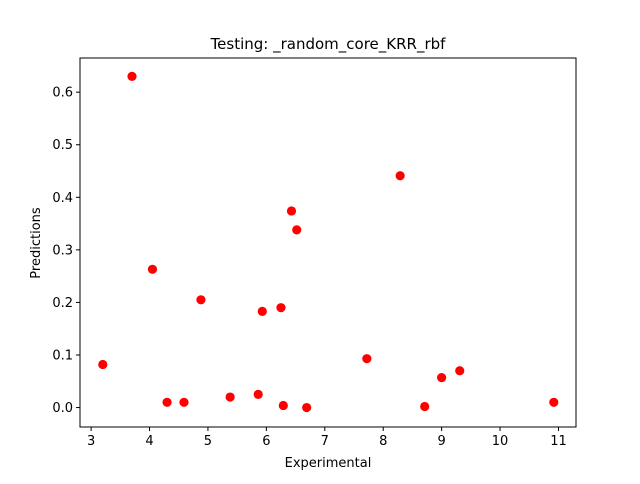 This screenshot has width=640, height=484. I want to click on y-tick-label: 0.1, so click(62, 355).